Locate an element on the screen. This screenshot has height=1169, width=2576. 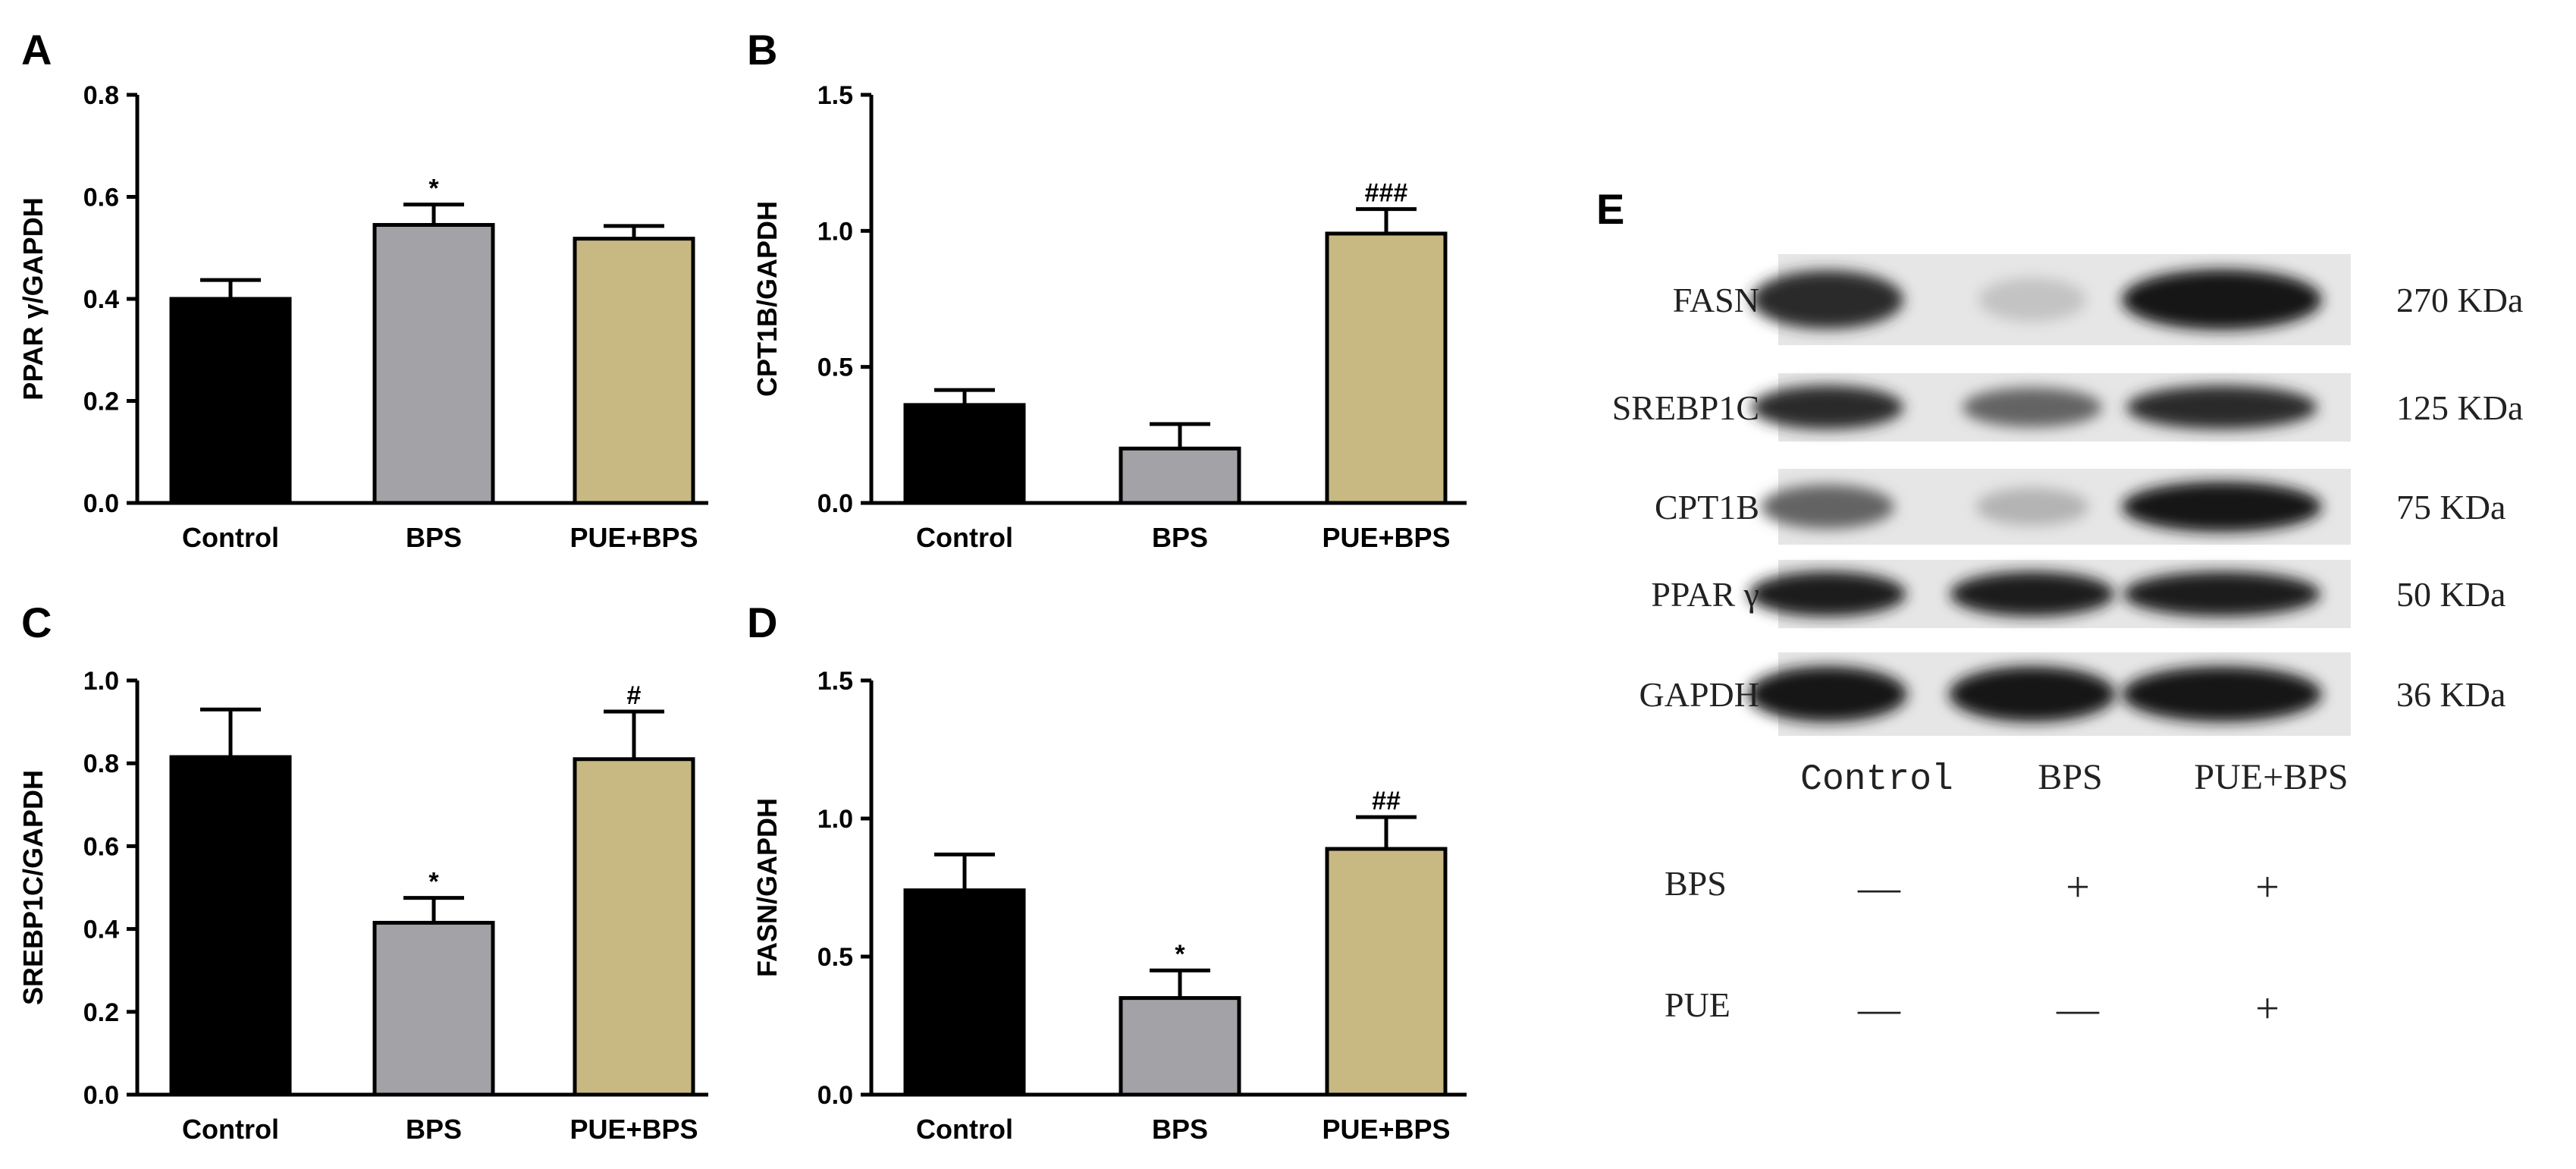
protein-label: CPT1B is located at coordinates (1707, 507).